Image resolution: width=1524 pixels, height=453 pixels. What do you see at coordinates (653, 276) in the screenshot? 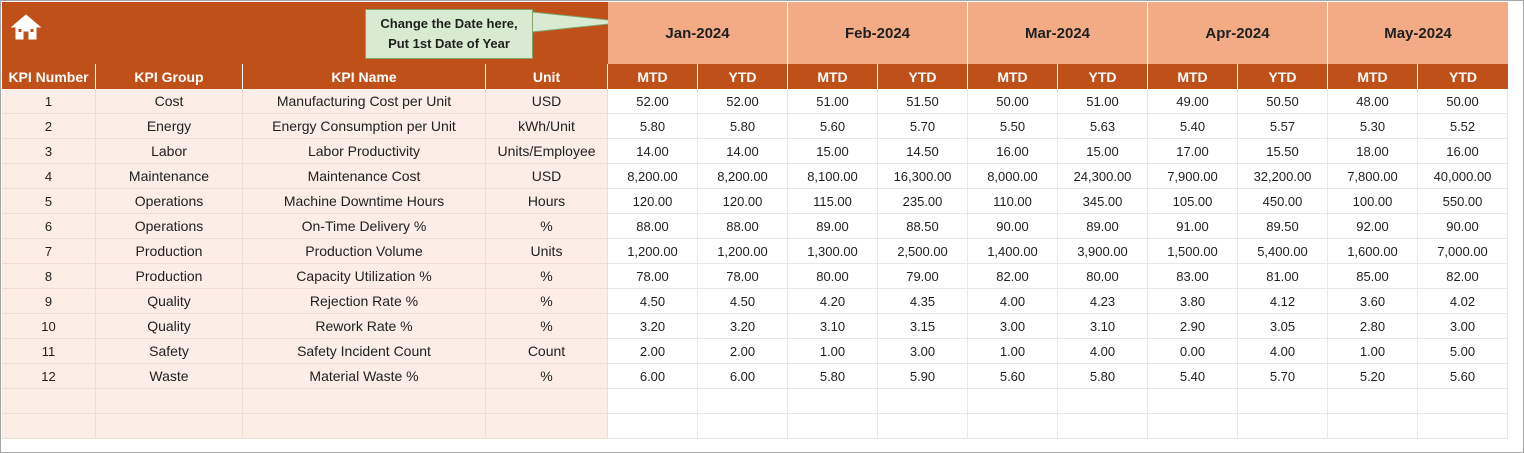
I see `mtd-value-cell: 78.00` at bounding box center [653, 276].